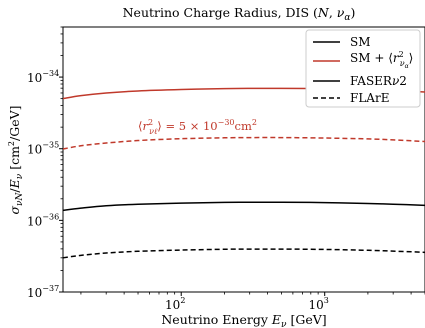 This screenshot has height=328, width=425. I want to click on legend-entry-sm: SM, so click(342, 42).